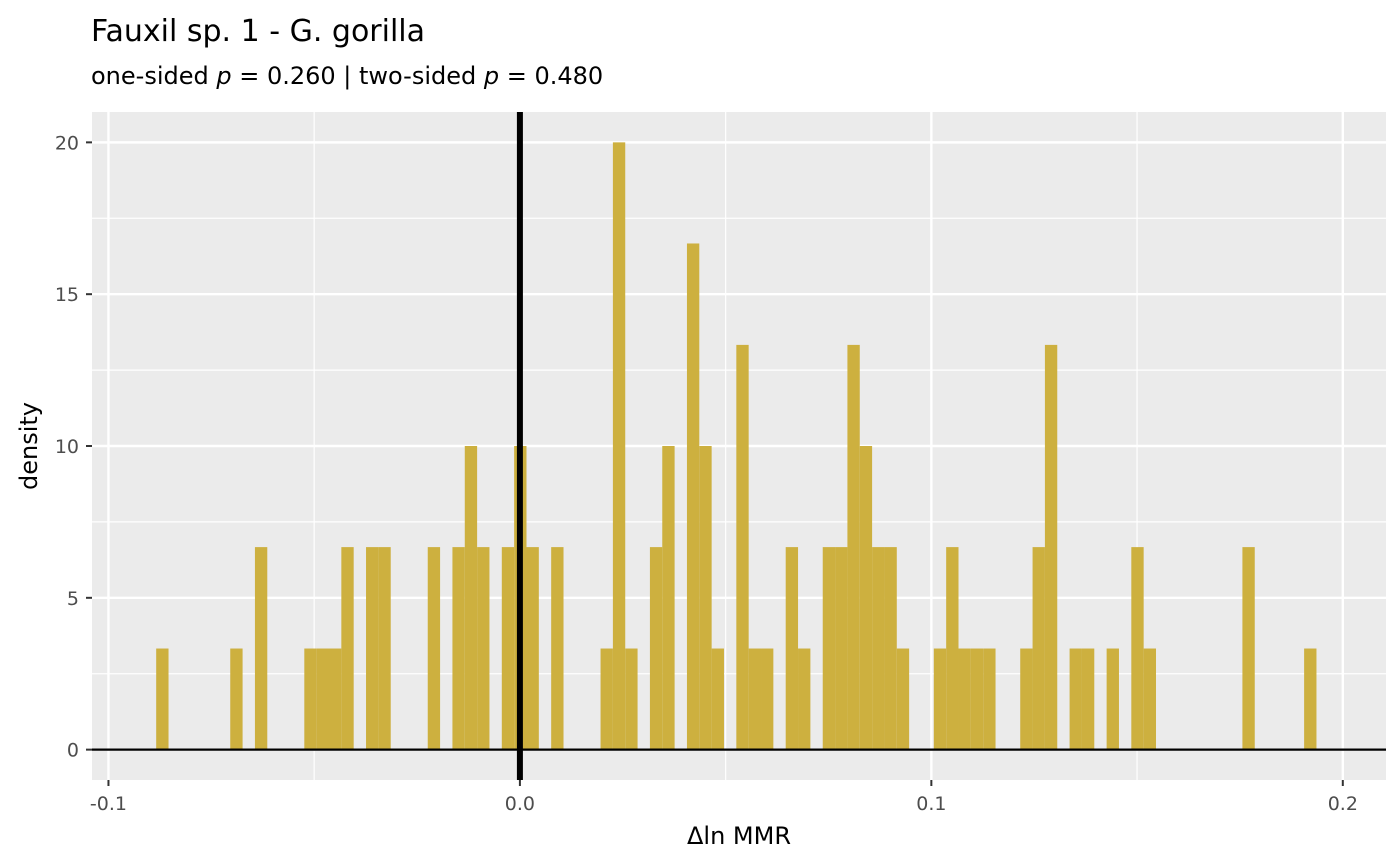 The height and width of the screenshot is (866, 1400). Describe the element at coordinates (67, 447) in the screenshot. I see `y-tick-label: 10` at that location.